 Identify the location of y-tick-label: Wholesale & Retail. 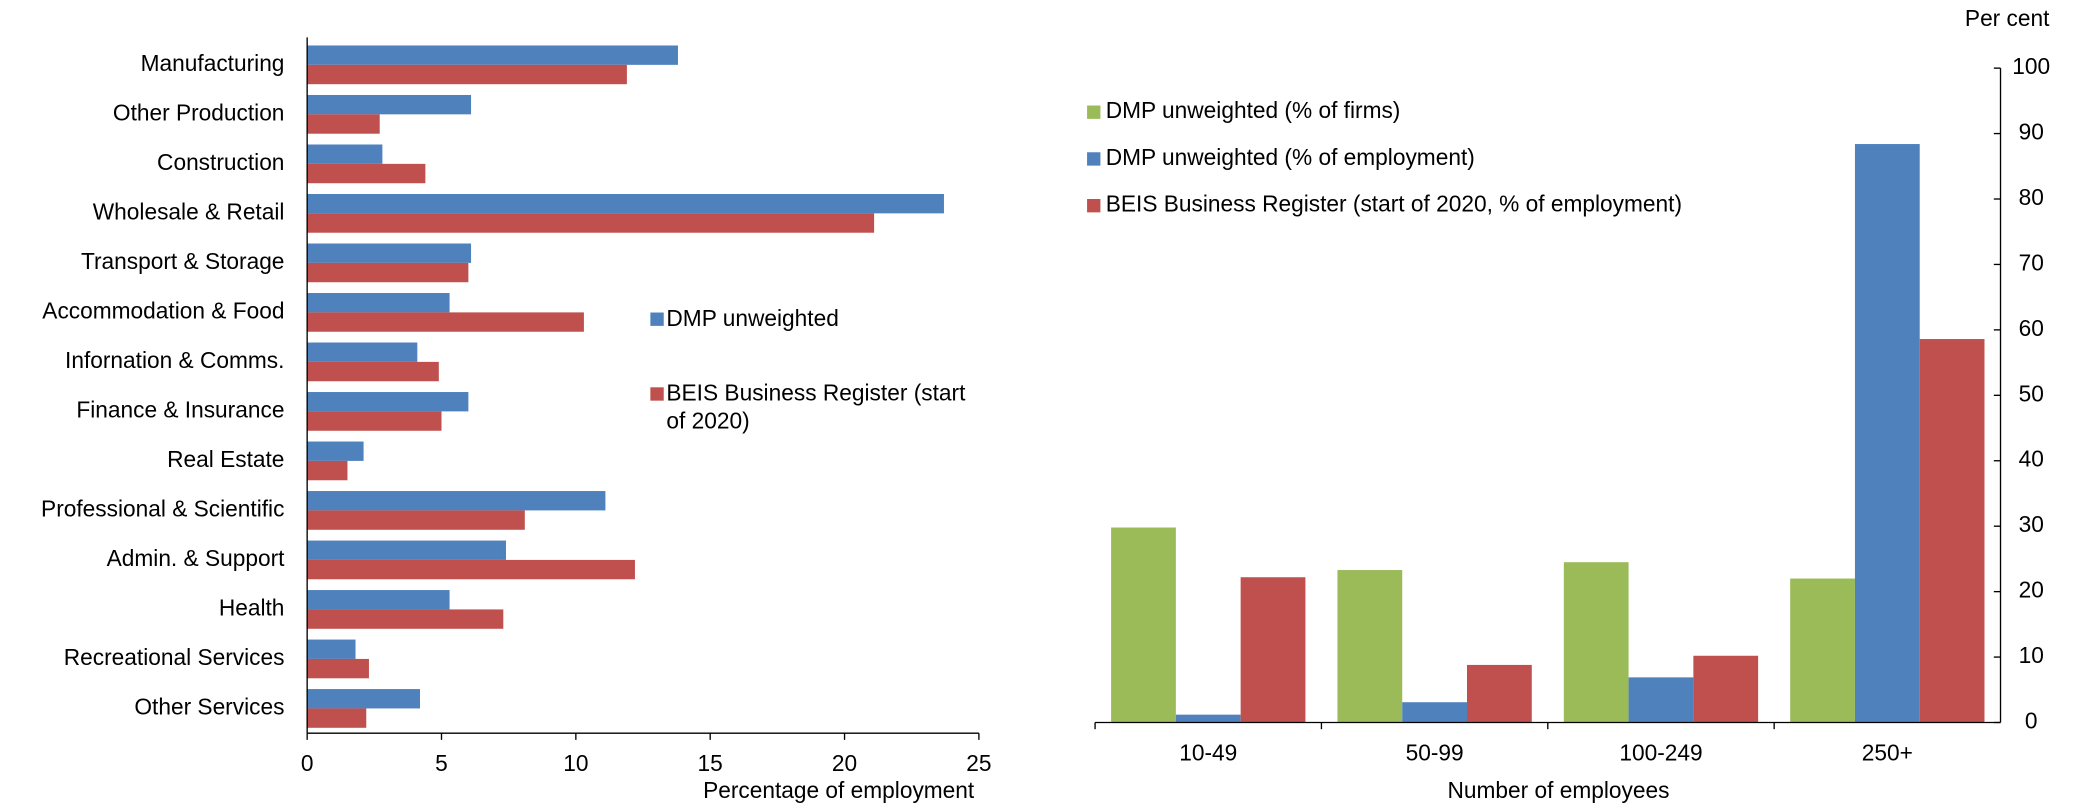
(189, 211).